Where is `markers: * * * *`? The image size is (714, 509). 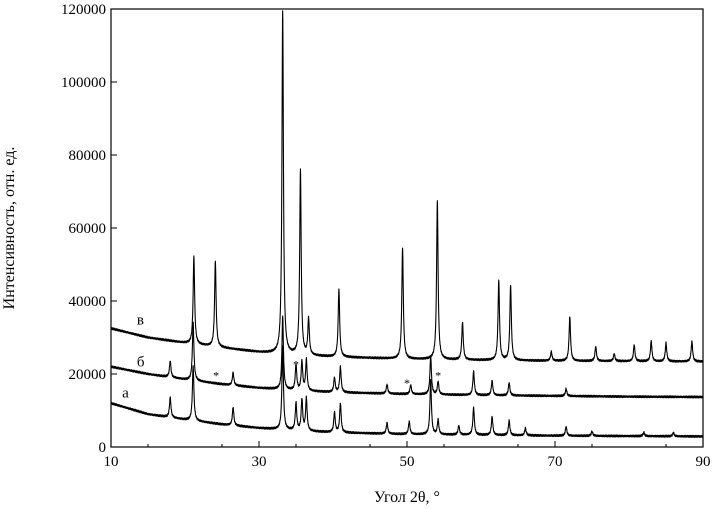
markers: * * * * is located at coordinates (327, 374).